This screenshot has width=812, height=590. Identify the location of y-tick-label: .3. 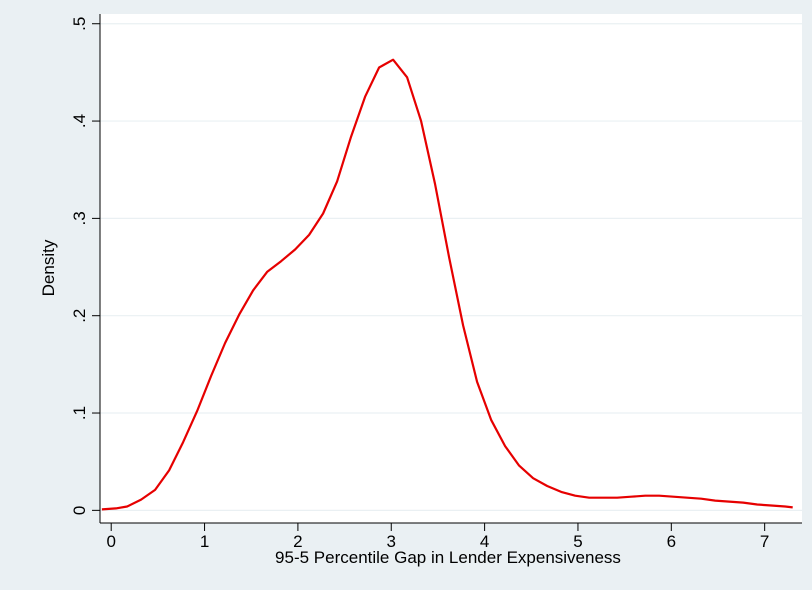
(79, 218).